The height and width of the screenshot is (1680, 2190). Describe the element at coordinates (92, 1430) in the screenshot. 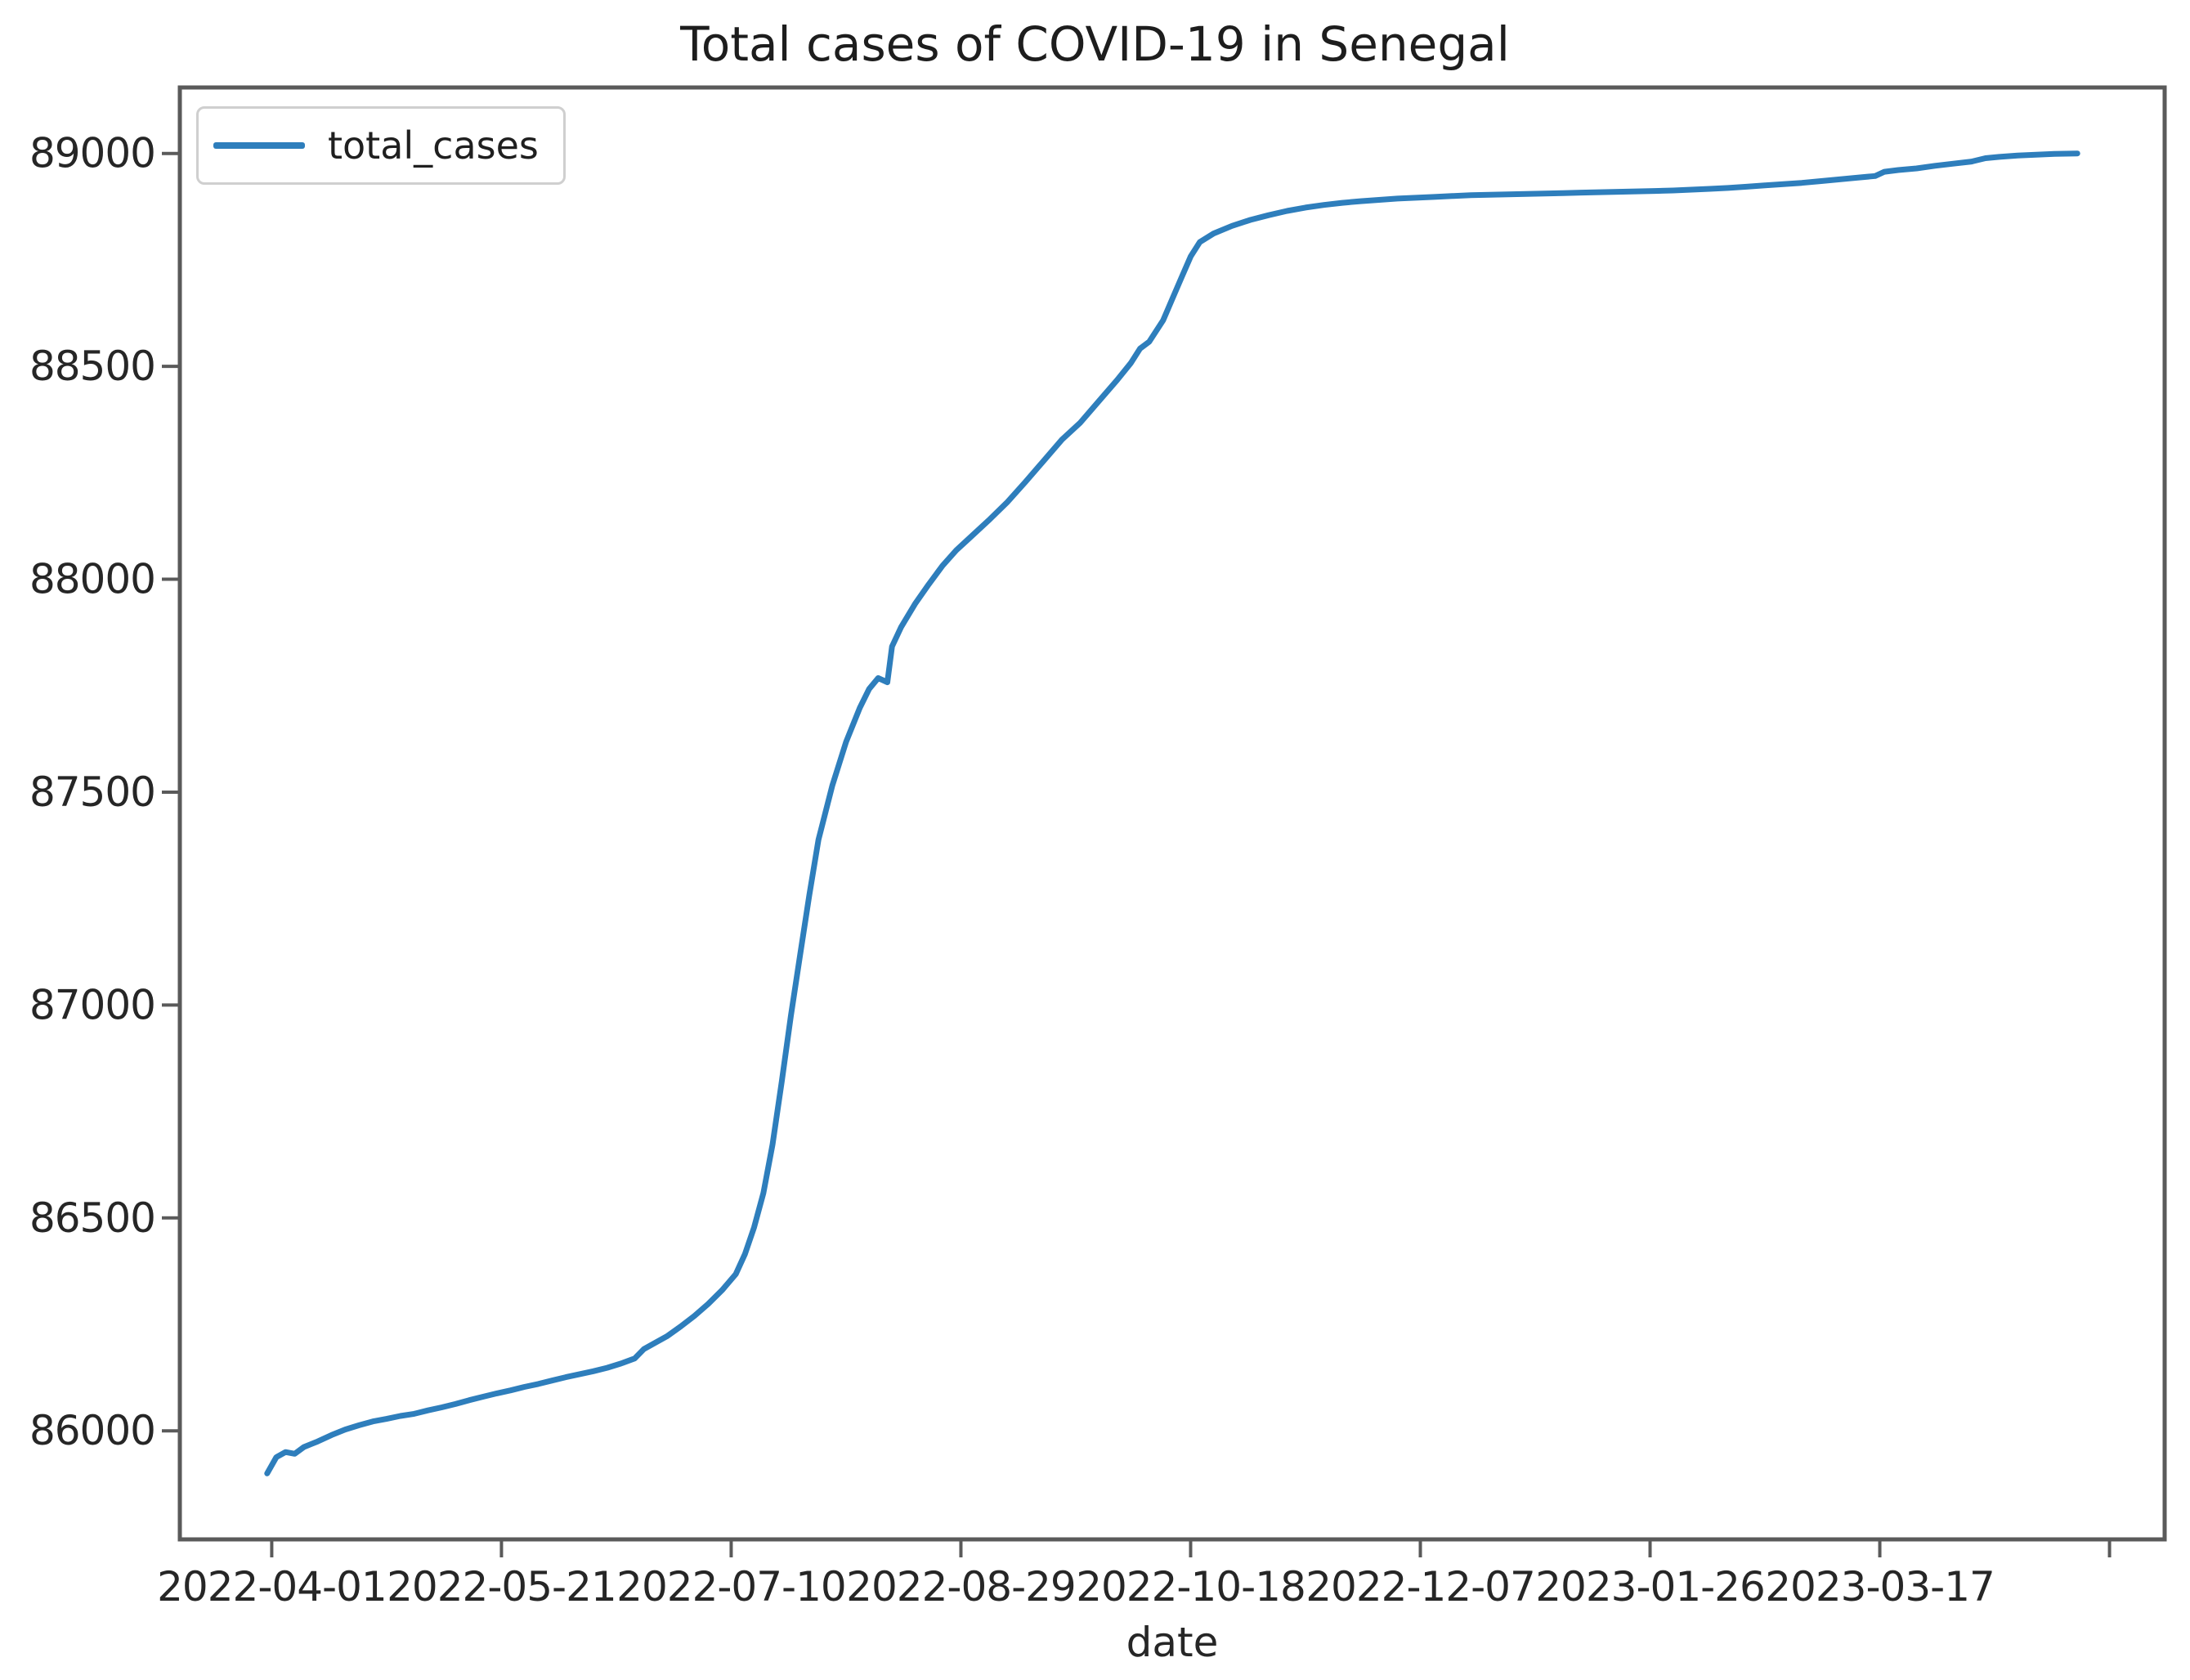

I see `y-tick-label: 86000` at that location.